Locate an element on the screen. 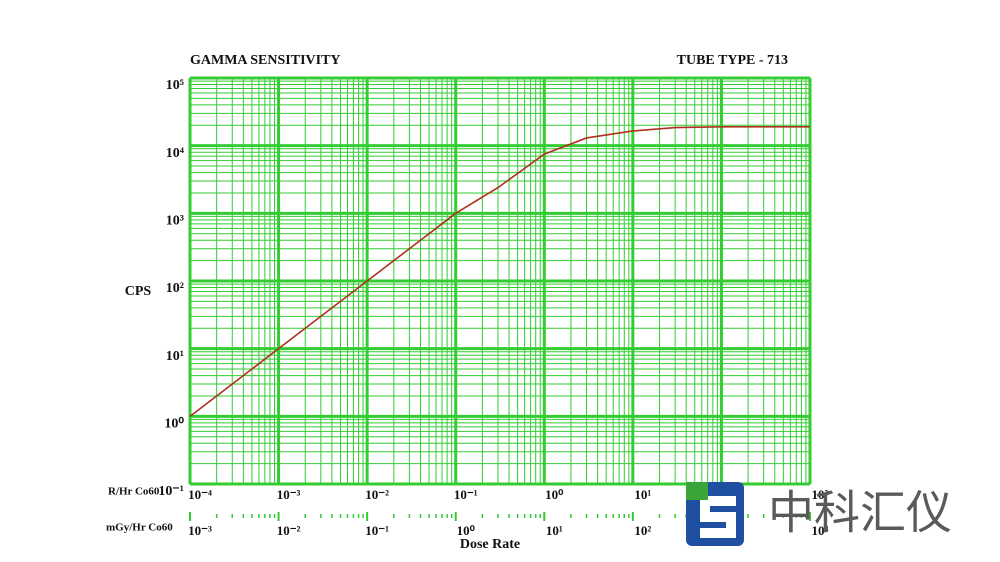  x-tick-label: 10⁻⁴ is located at coordinates (200, 494).